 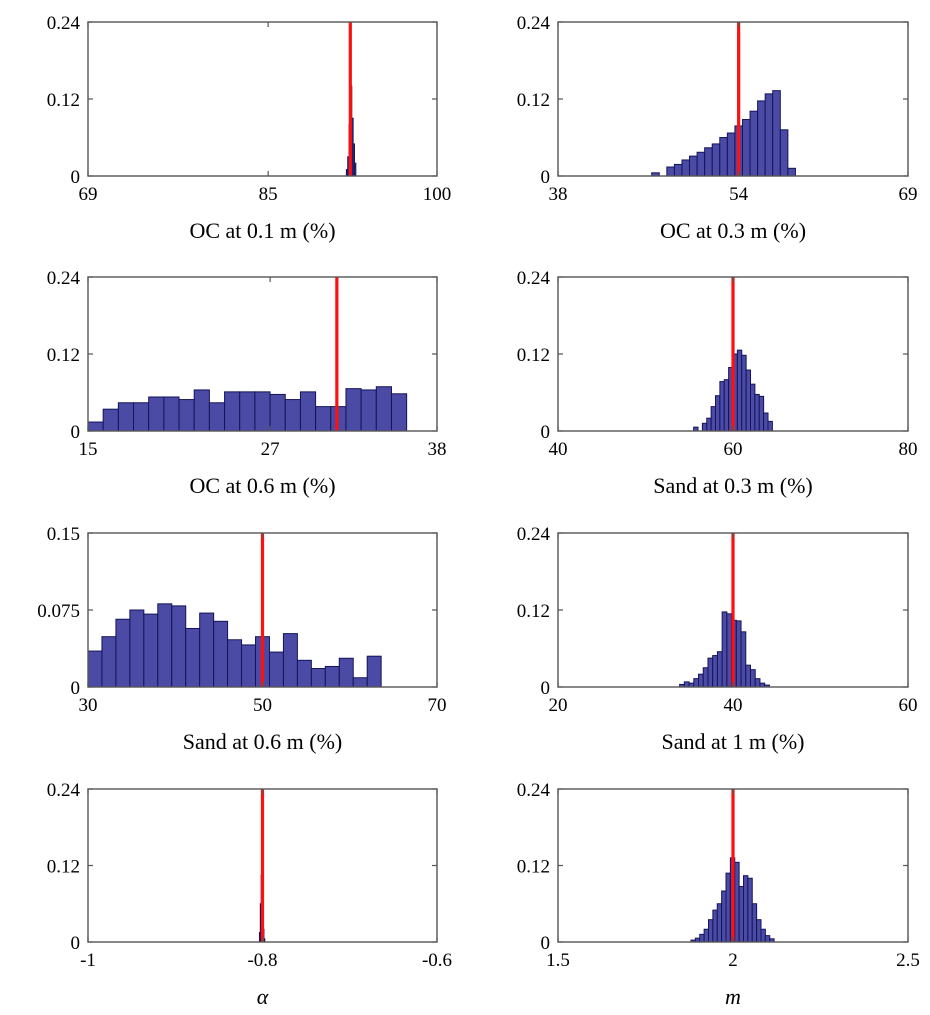 What do you see at coordinates (733, 996) in the screenshot?
I see `x-axis-label: m` at bounding box center [733, 996].